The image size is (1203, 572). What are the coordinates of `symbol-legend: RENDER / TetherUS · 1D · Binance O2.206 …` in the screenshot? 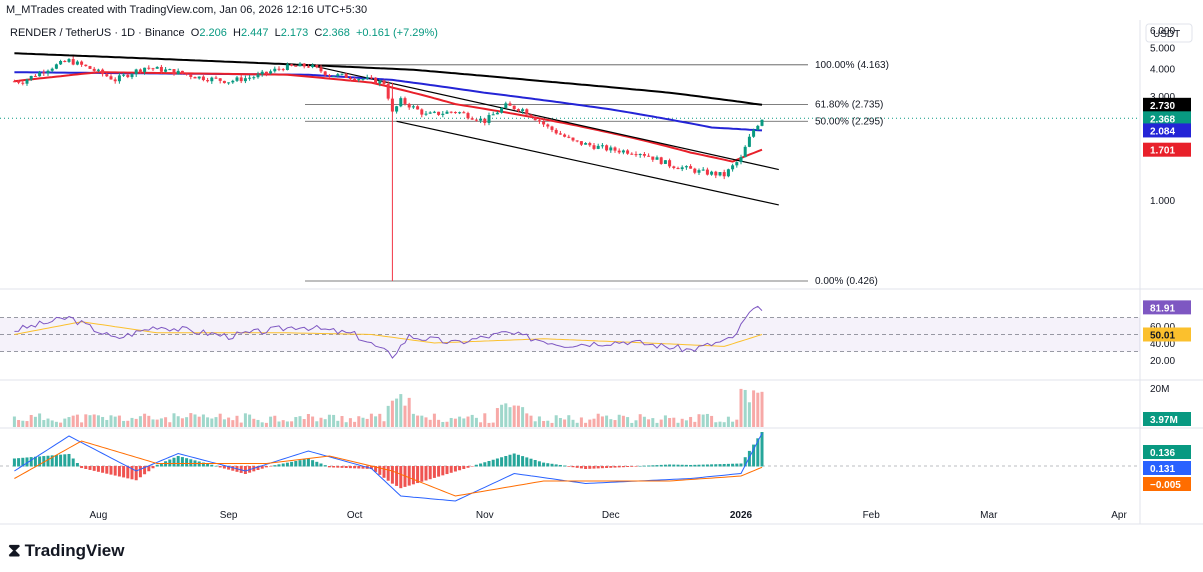 It's located at (224, 33).